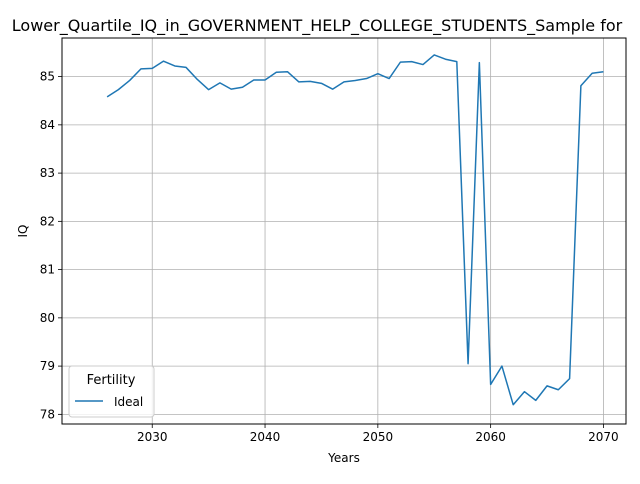 The width and height of the screenshot is (640, 484). I want to click on legend-box, so click(111, 391).